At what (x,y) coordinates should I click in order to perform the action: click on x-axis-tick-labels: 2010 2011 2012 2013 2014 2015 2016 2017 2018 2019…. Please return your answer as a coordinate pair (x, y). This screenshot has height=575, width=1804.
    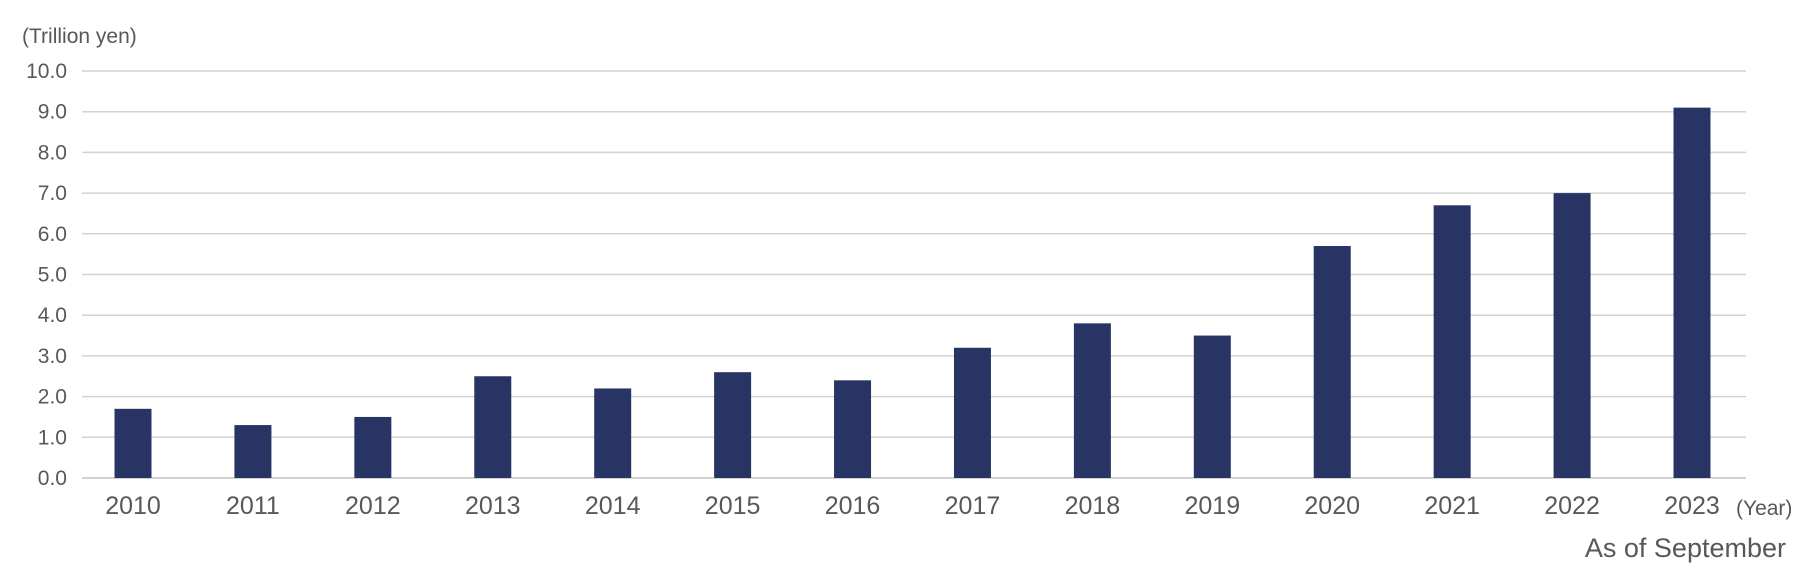
    Looking at the image, I should click on (912, 506).